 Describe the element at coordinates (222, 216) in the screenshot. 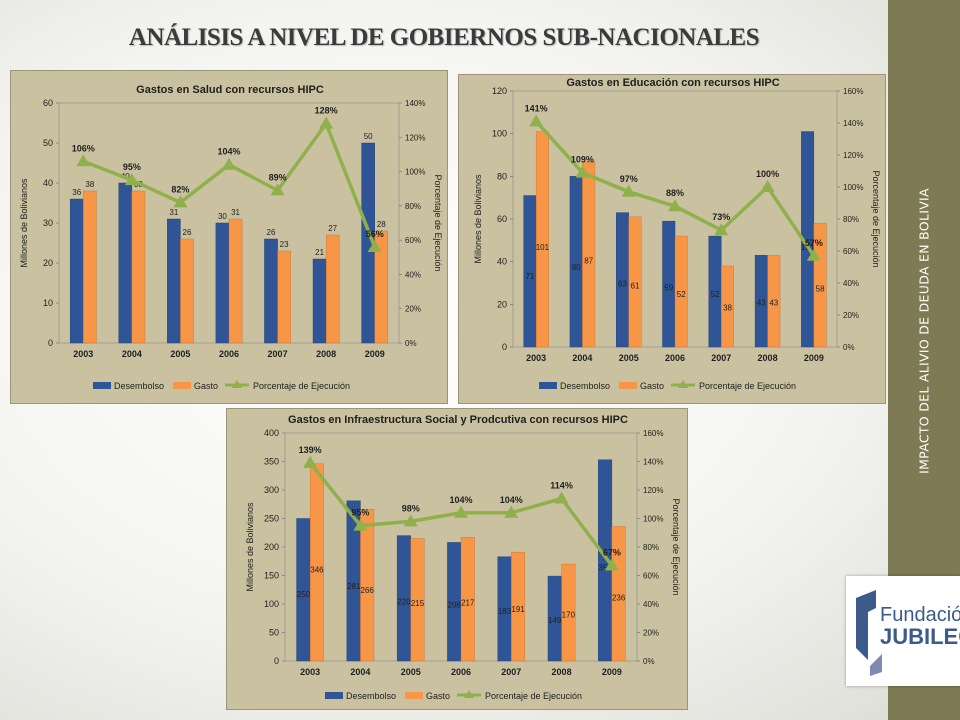

I see `data-label-desembolso: 30` at that location.